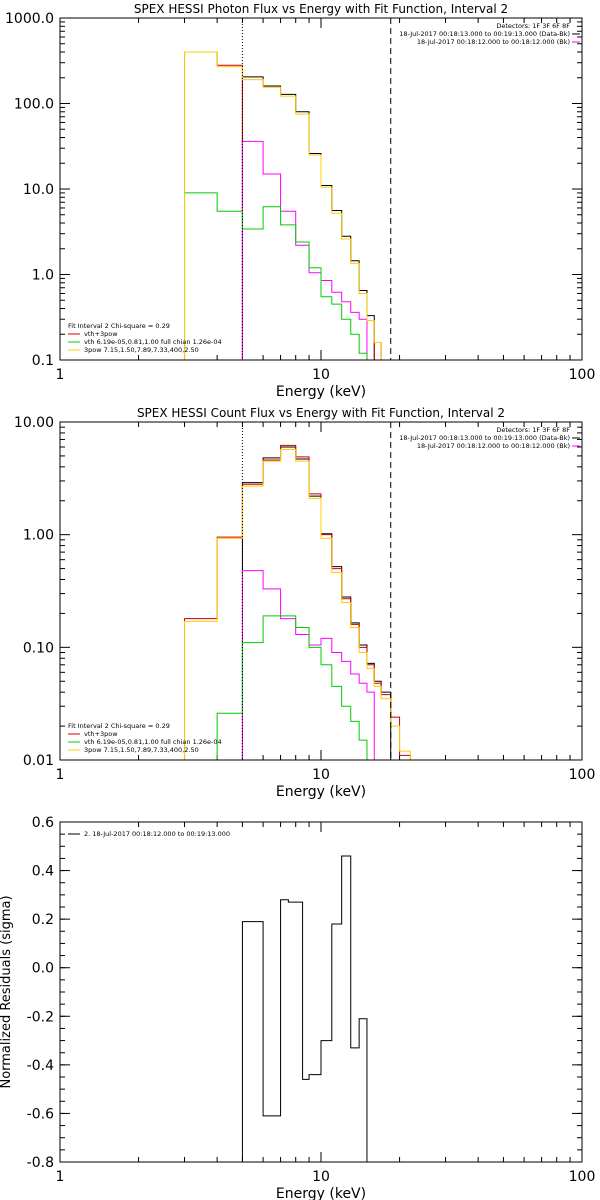 This screenshot has width=600, height=1200. I want to click on y-tick-label: -0.4, so click(40, 1066).